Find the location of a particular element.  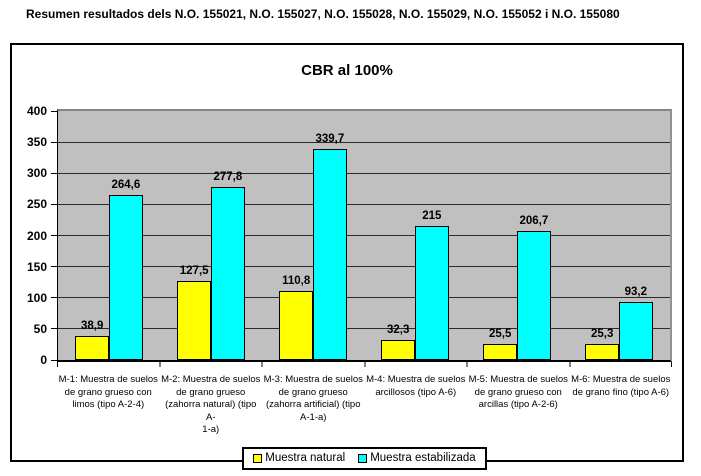

x-axis-label-line: M-2: Muestra de suelos is located at coordinates (211, 379).